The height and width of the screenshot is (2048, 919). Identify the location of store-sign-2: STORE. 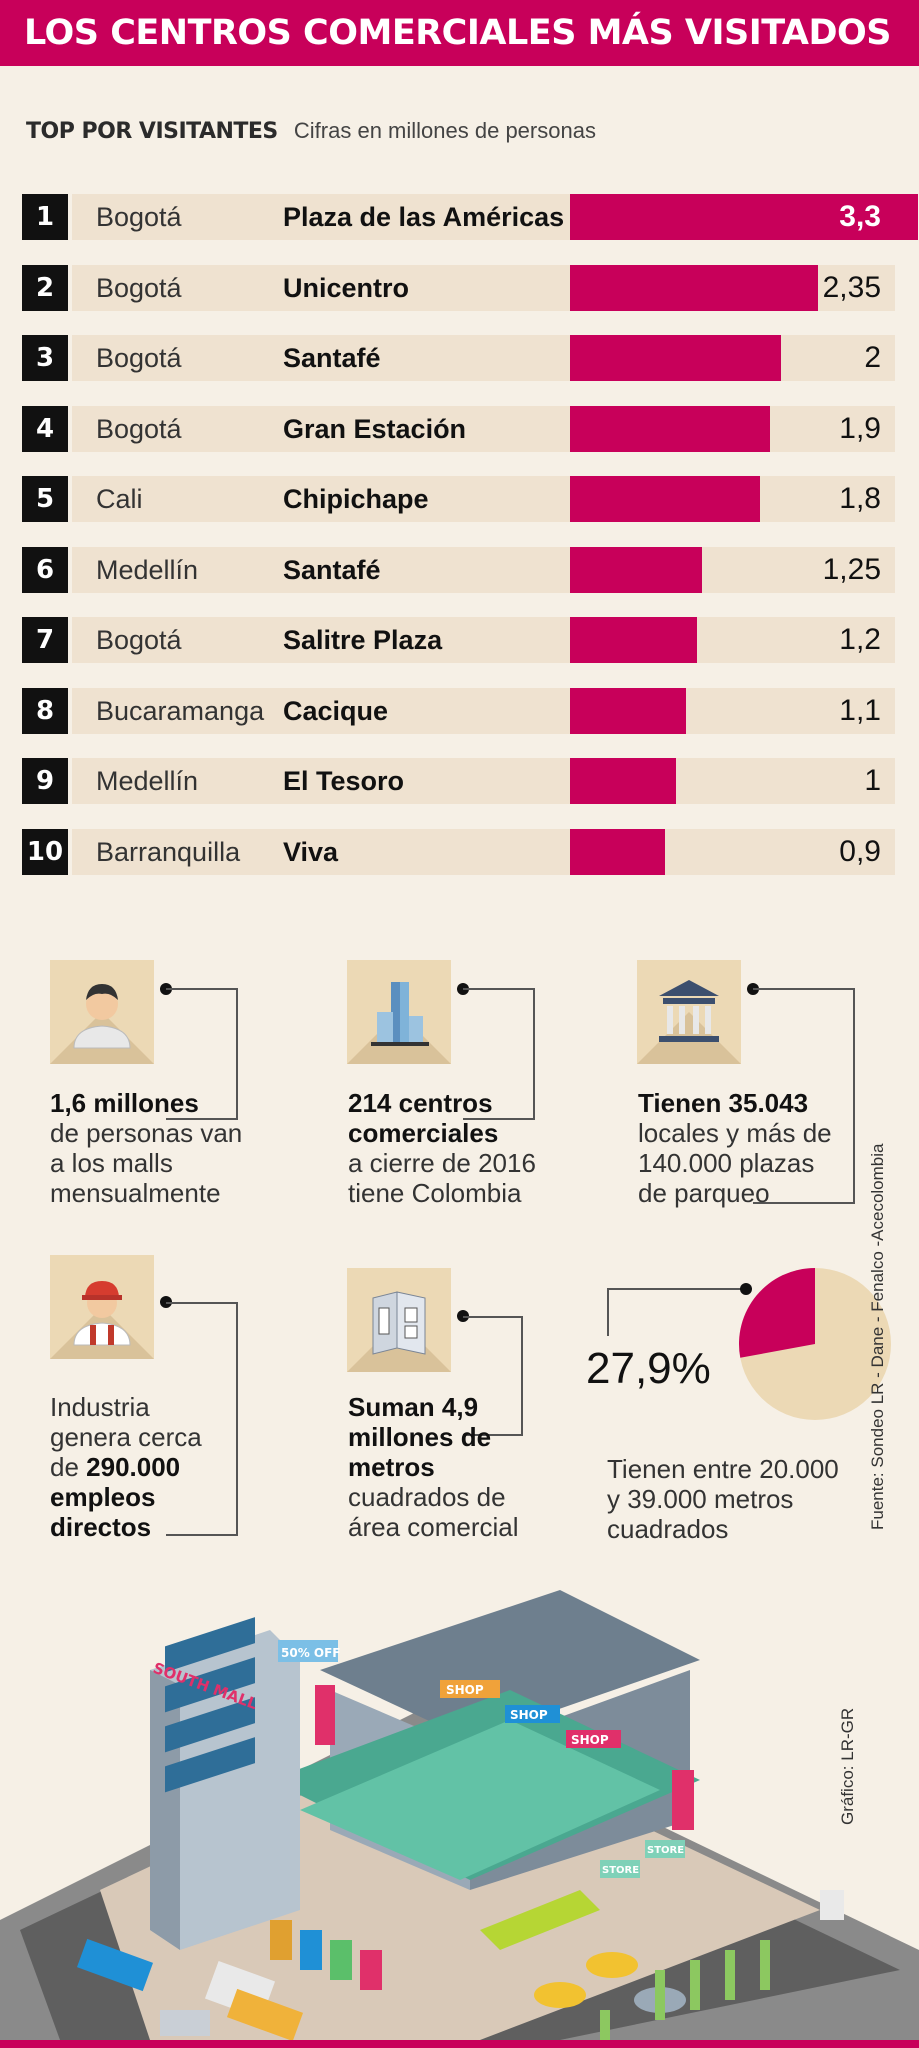
(665, 1850).